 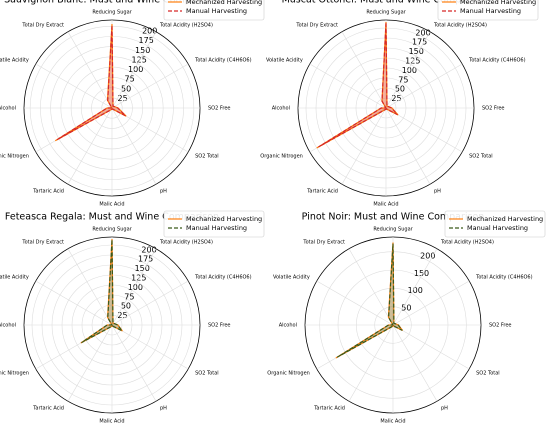 I want to click on series-area, so click(x=90, y=83).